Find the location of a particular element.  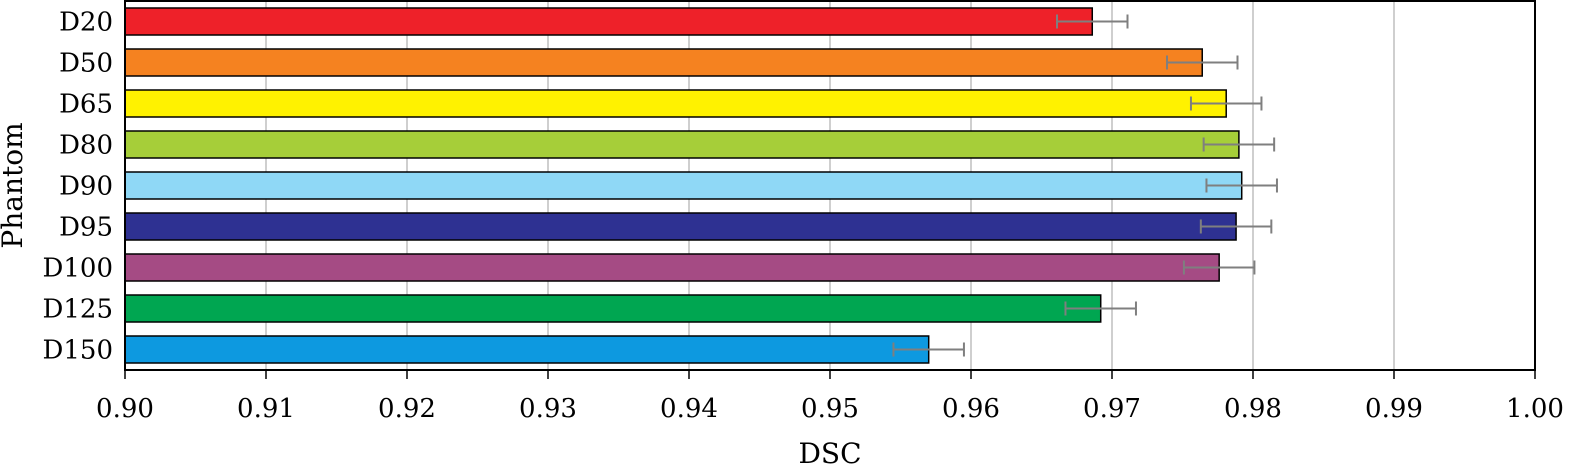

category-label-d20: D20 is located at coordinates (86, 23).